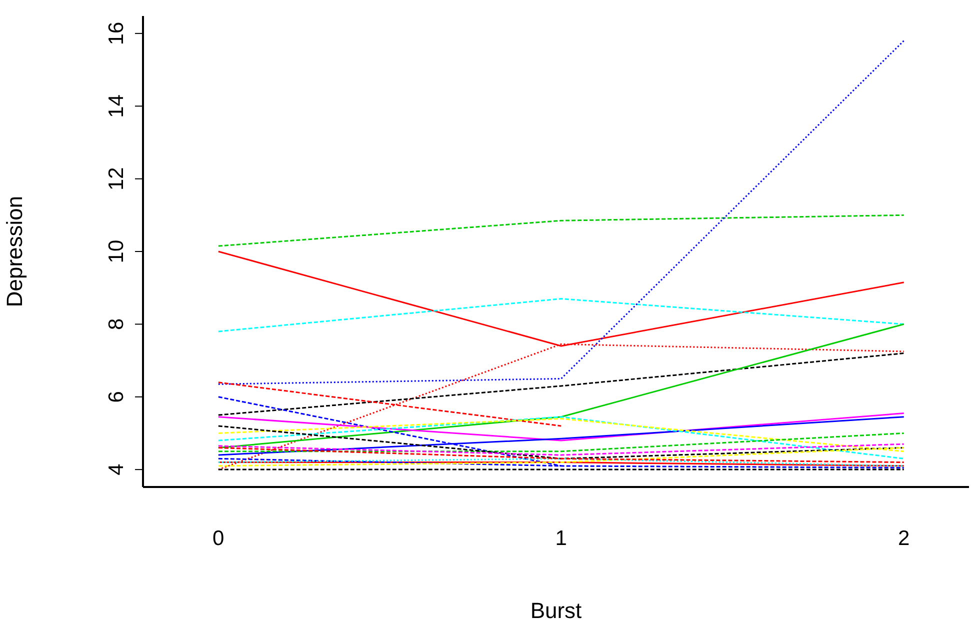 This screenshot has height=620, width=971. I want to click on y-tick-label: 10, so click(116, 252).